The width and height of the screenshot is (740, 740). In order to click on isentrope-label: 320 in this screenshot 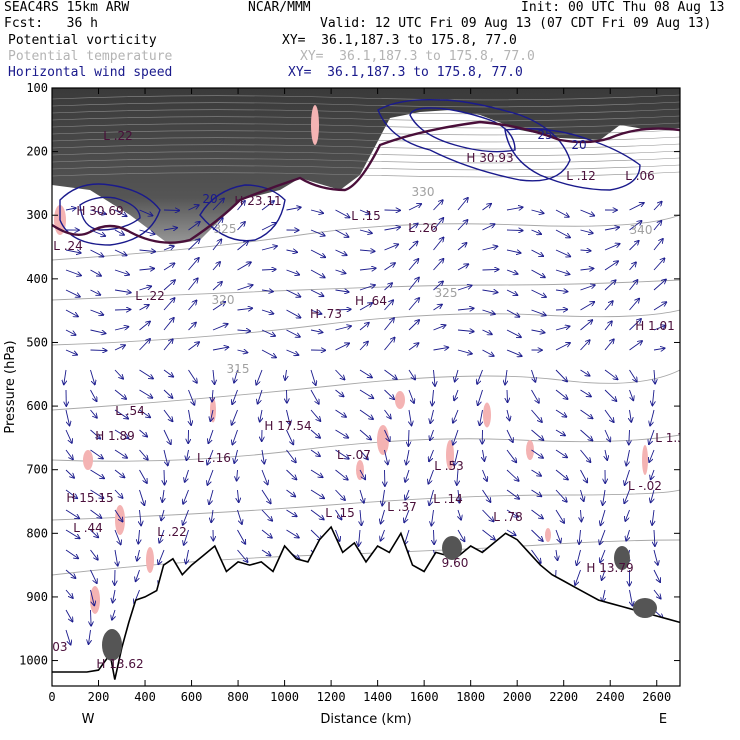, I will do `click(223, 300)`.